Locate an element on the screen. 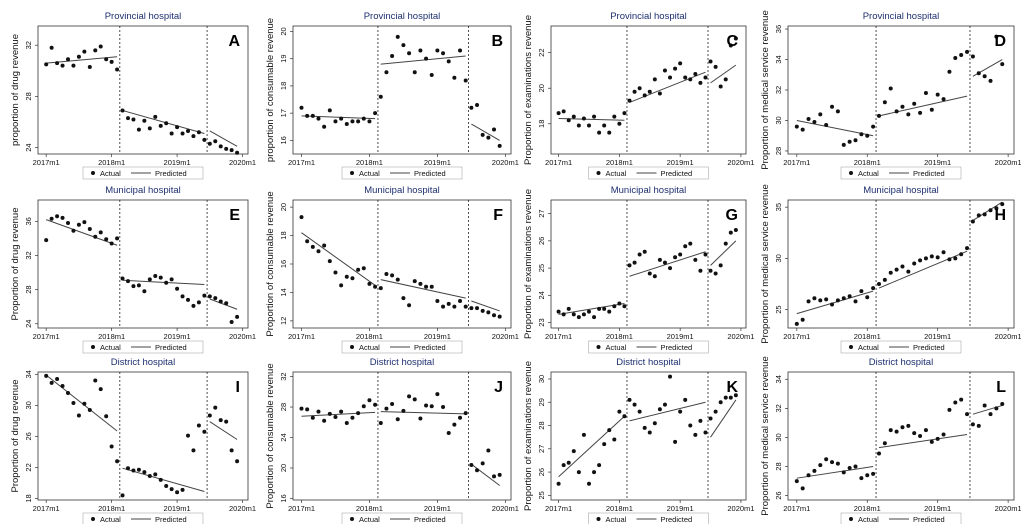 The width and height of the screenshot is (1021, 524). y-tick-label: 22 is located at coordinates (28, 467).